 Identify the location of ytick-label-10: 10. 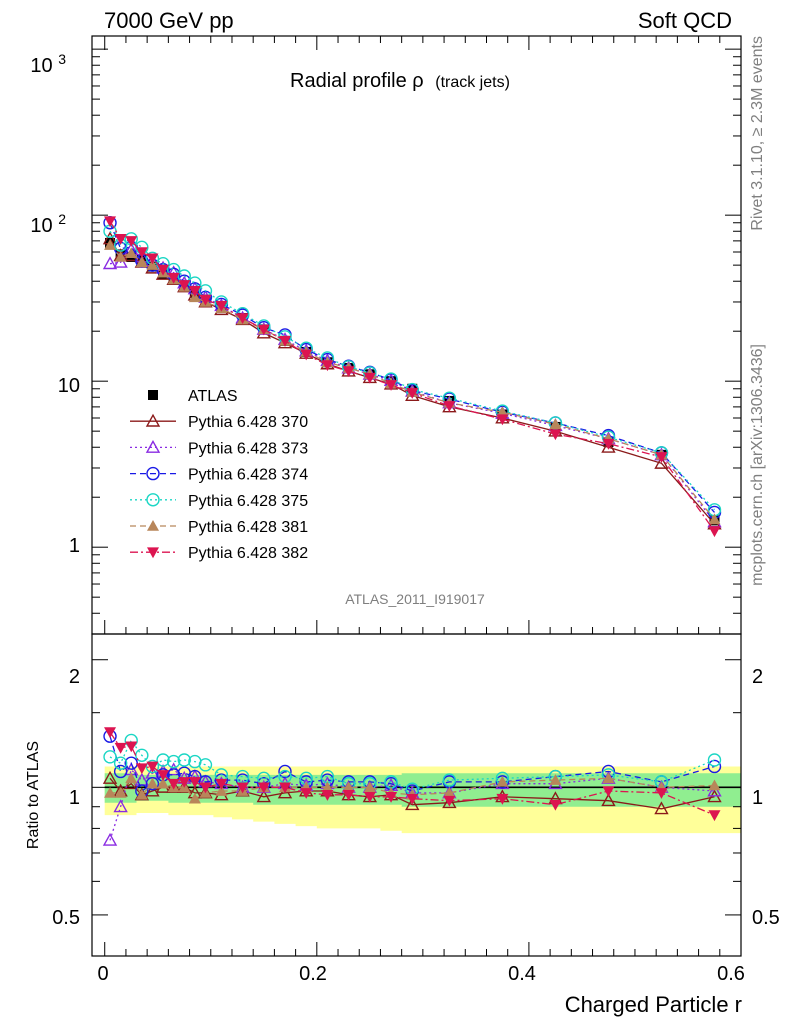
(69, 386).